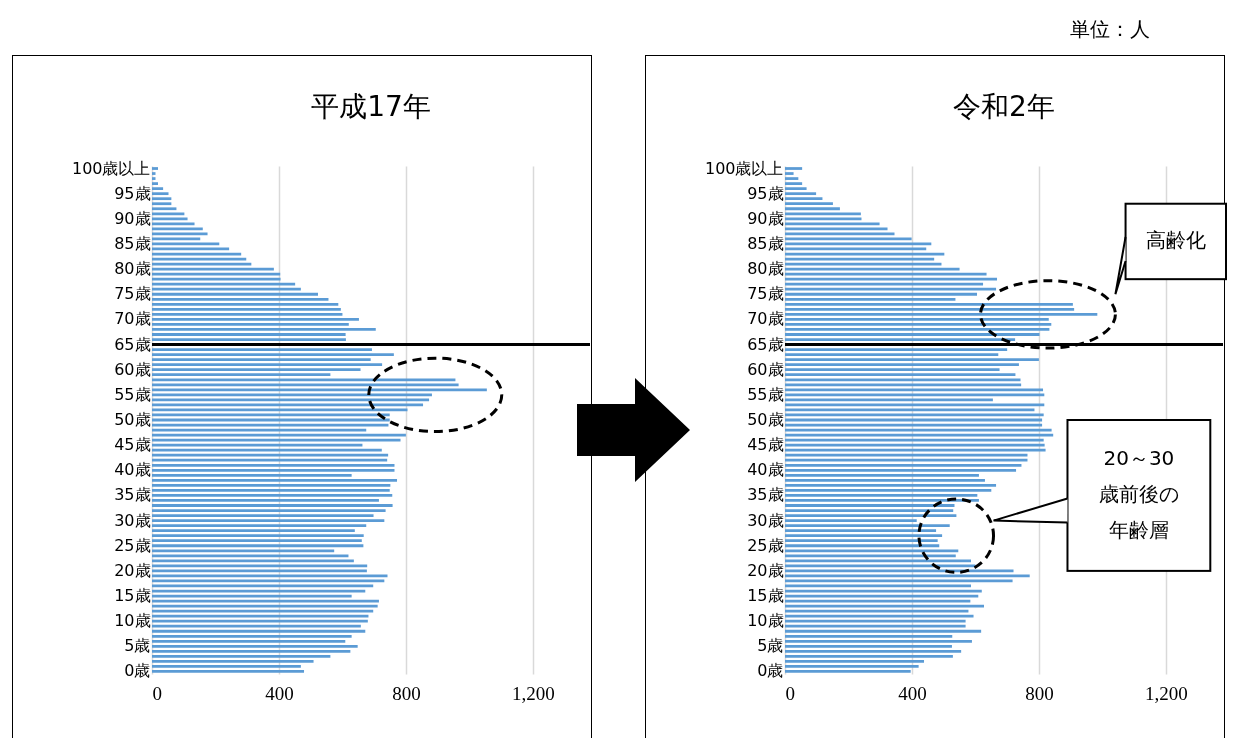 This screenshot has width=1259, height=738. What do you see at coordinates (1138, 493) in the screenshot?
I see `annotation: 20～30 歳前後の年齢層` at bounding box center [1138, 493].